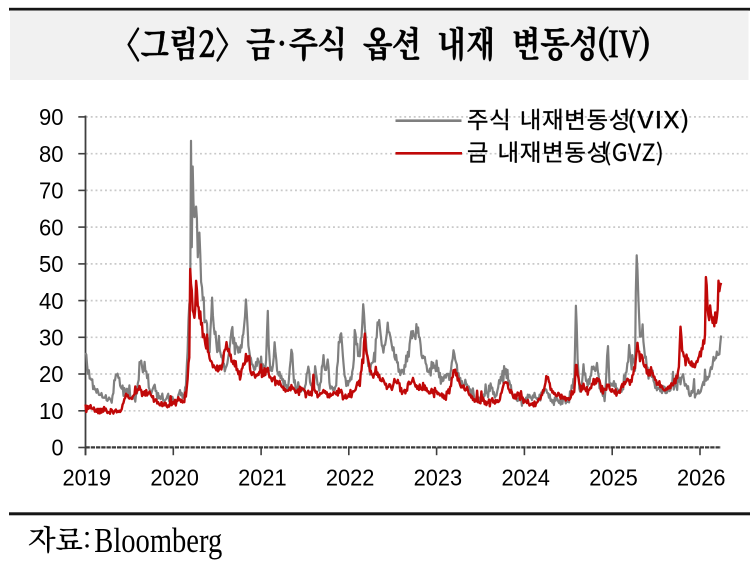 This screenshot has width=750, height=565. I want to click on svg-text: 30, so click(51, 338).